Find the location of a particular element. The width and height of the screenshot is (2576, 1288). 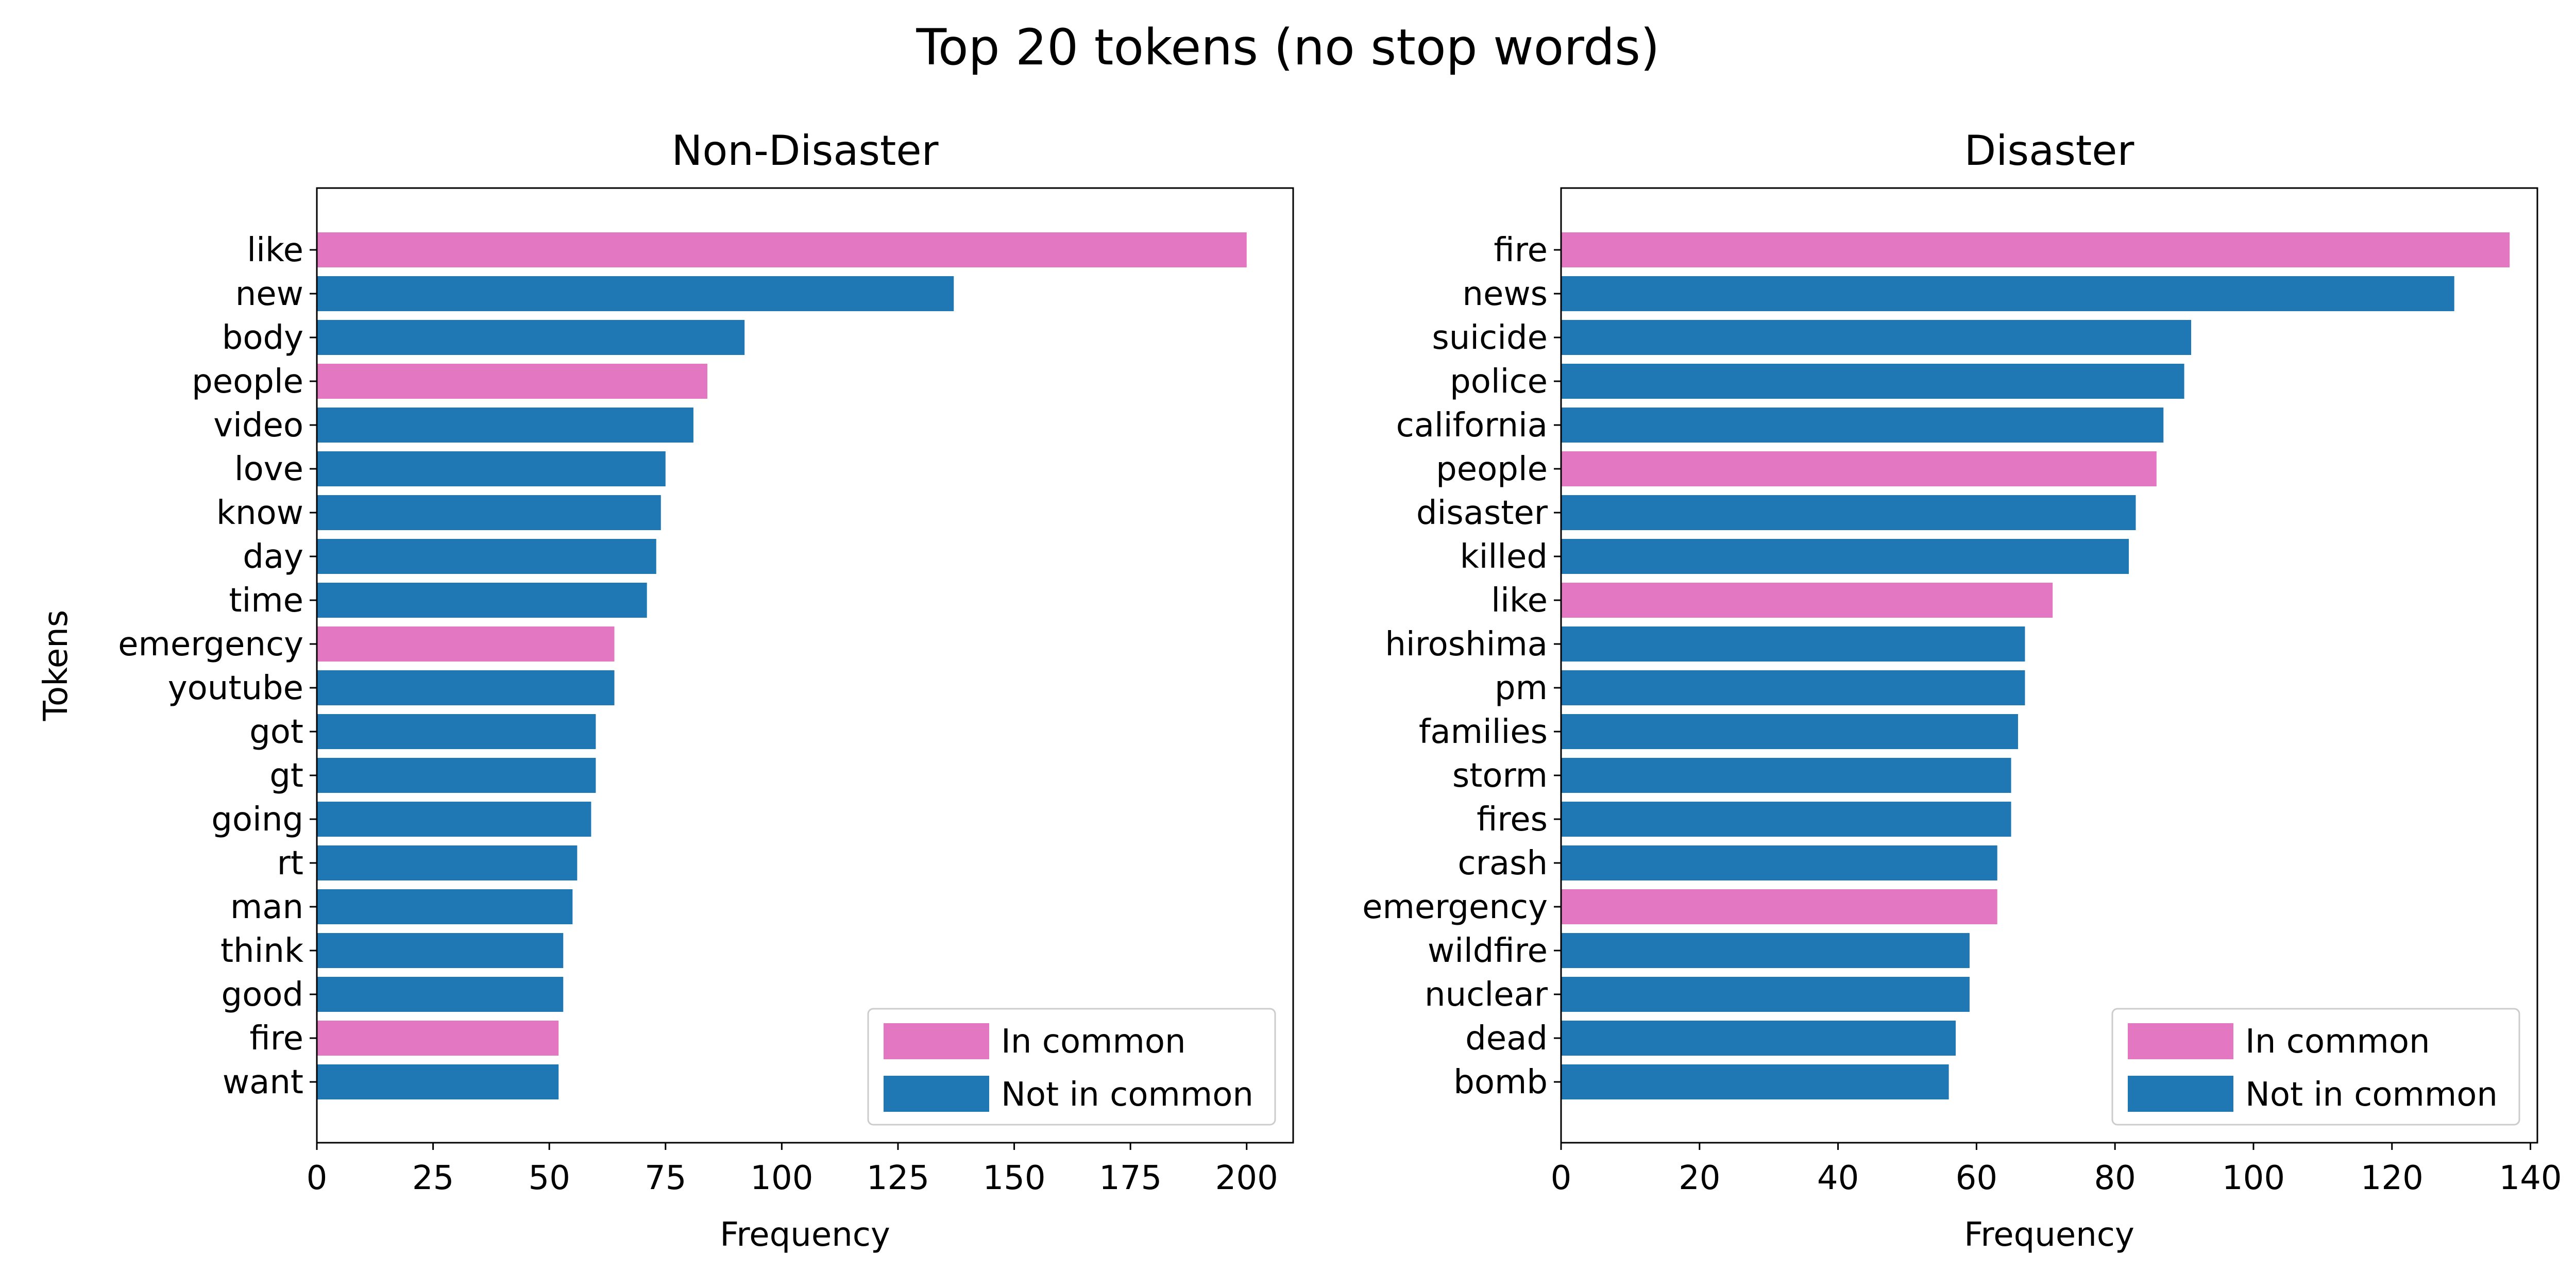

x-tick-label: 125 is located at coordinates (898, 1178).